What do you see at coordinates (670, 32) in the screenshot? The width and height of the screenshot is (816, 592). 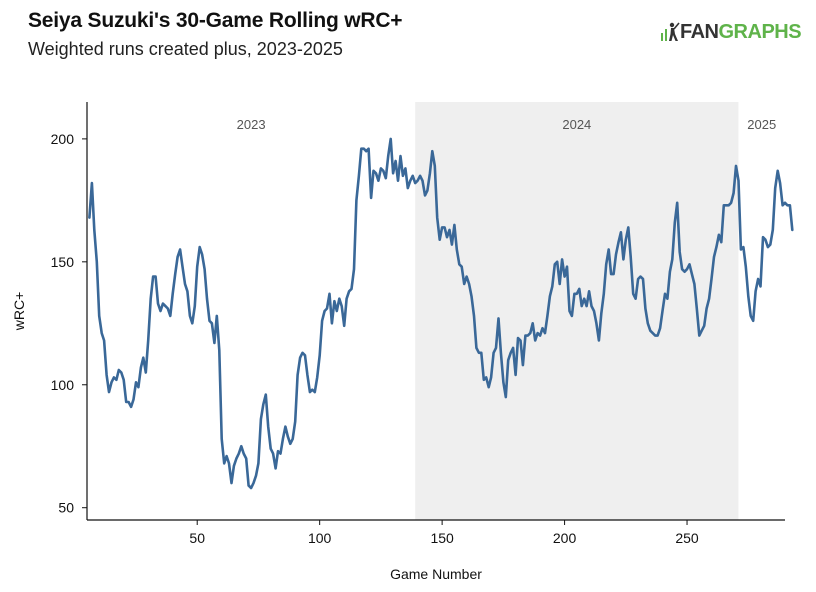 I see `fangraphs-logo-icon` at bounding box center [670, 32].